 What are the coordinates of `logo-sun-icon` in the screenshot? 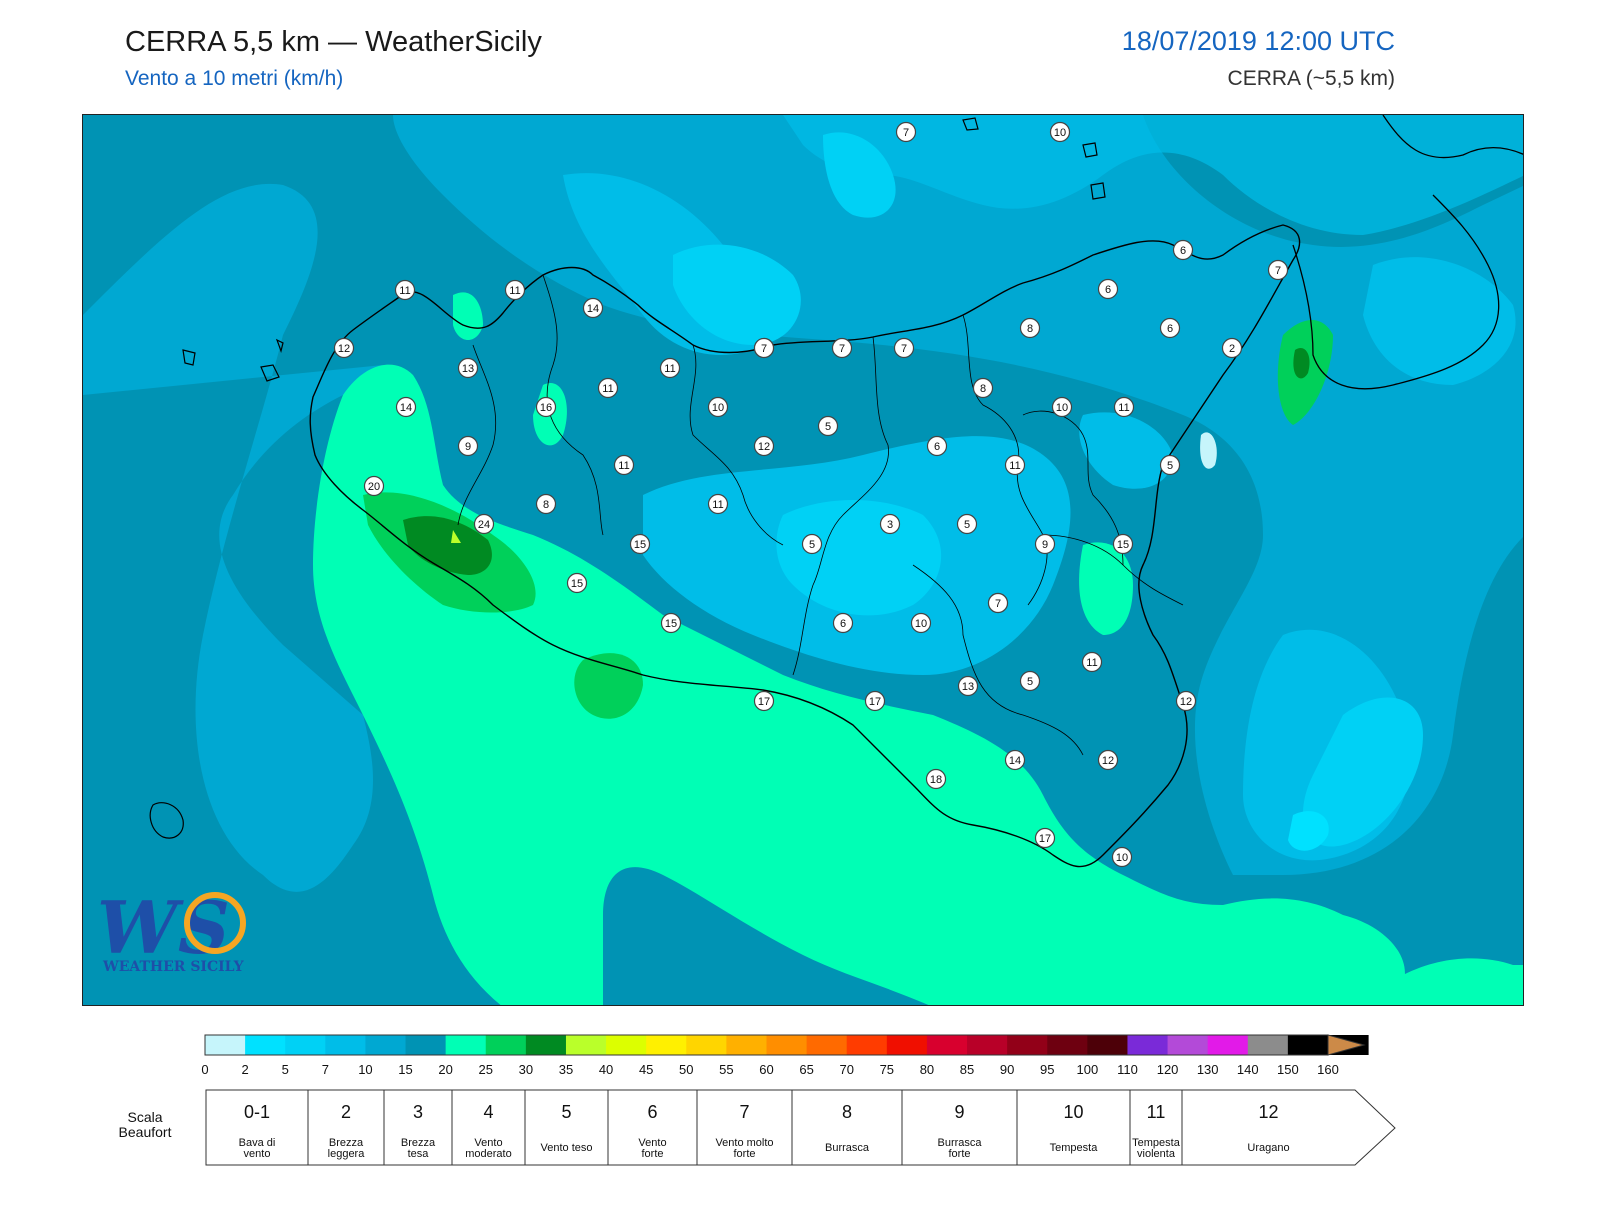 It's located at (215, 923).